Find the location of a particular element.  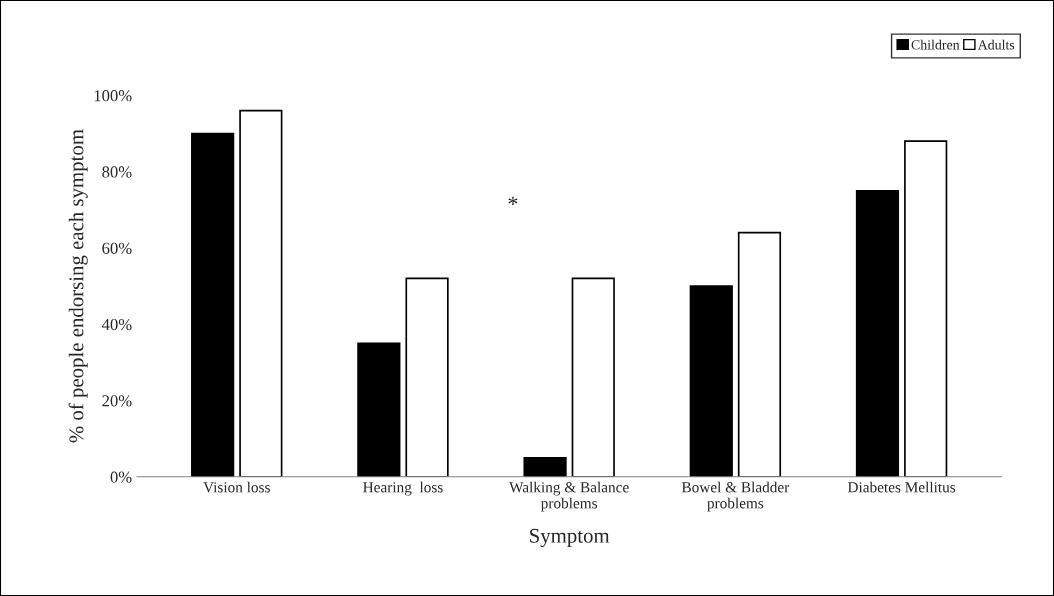

legend-label: Children is located at coordinates (935, 44).